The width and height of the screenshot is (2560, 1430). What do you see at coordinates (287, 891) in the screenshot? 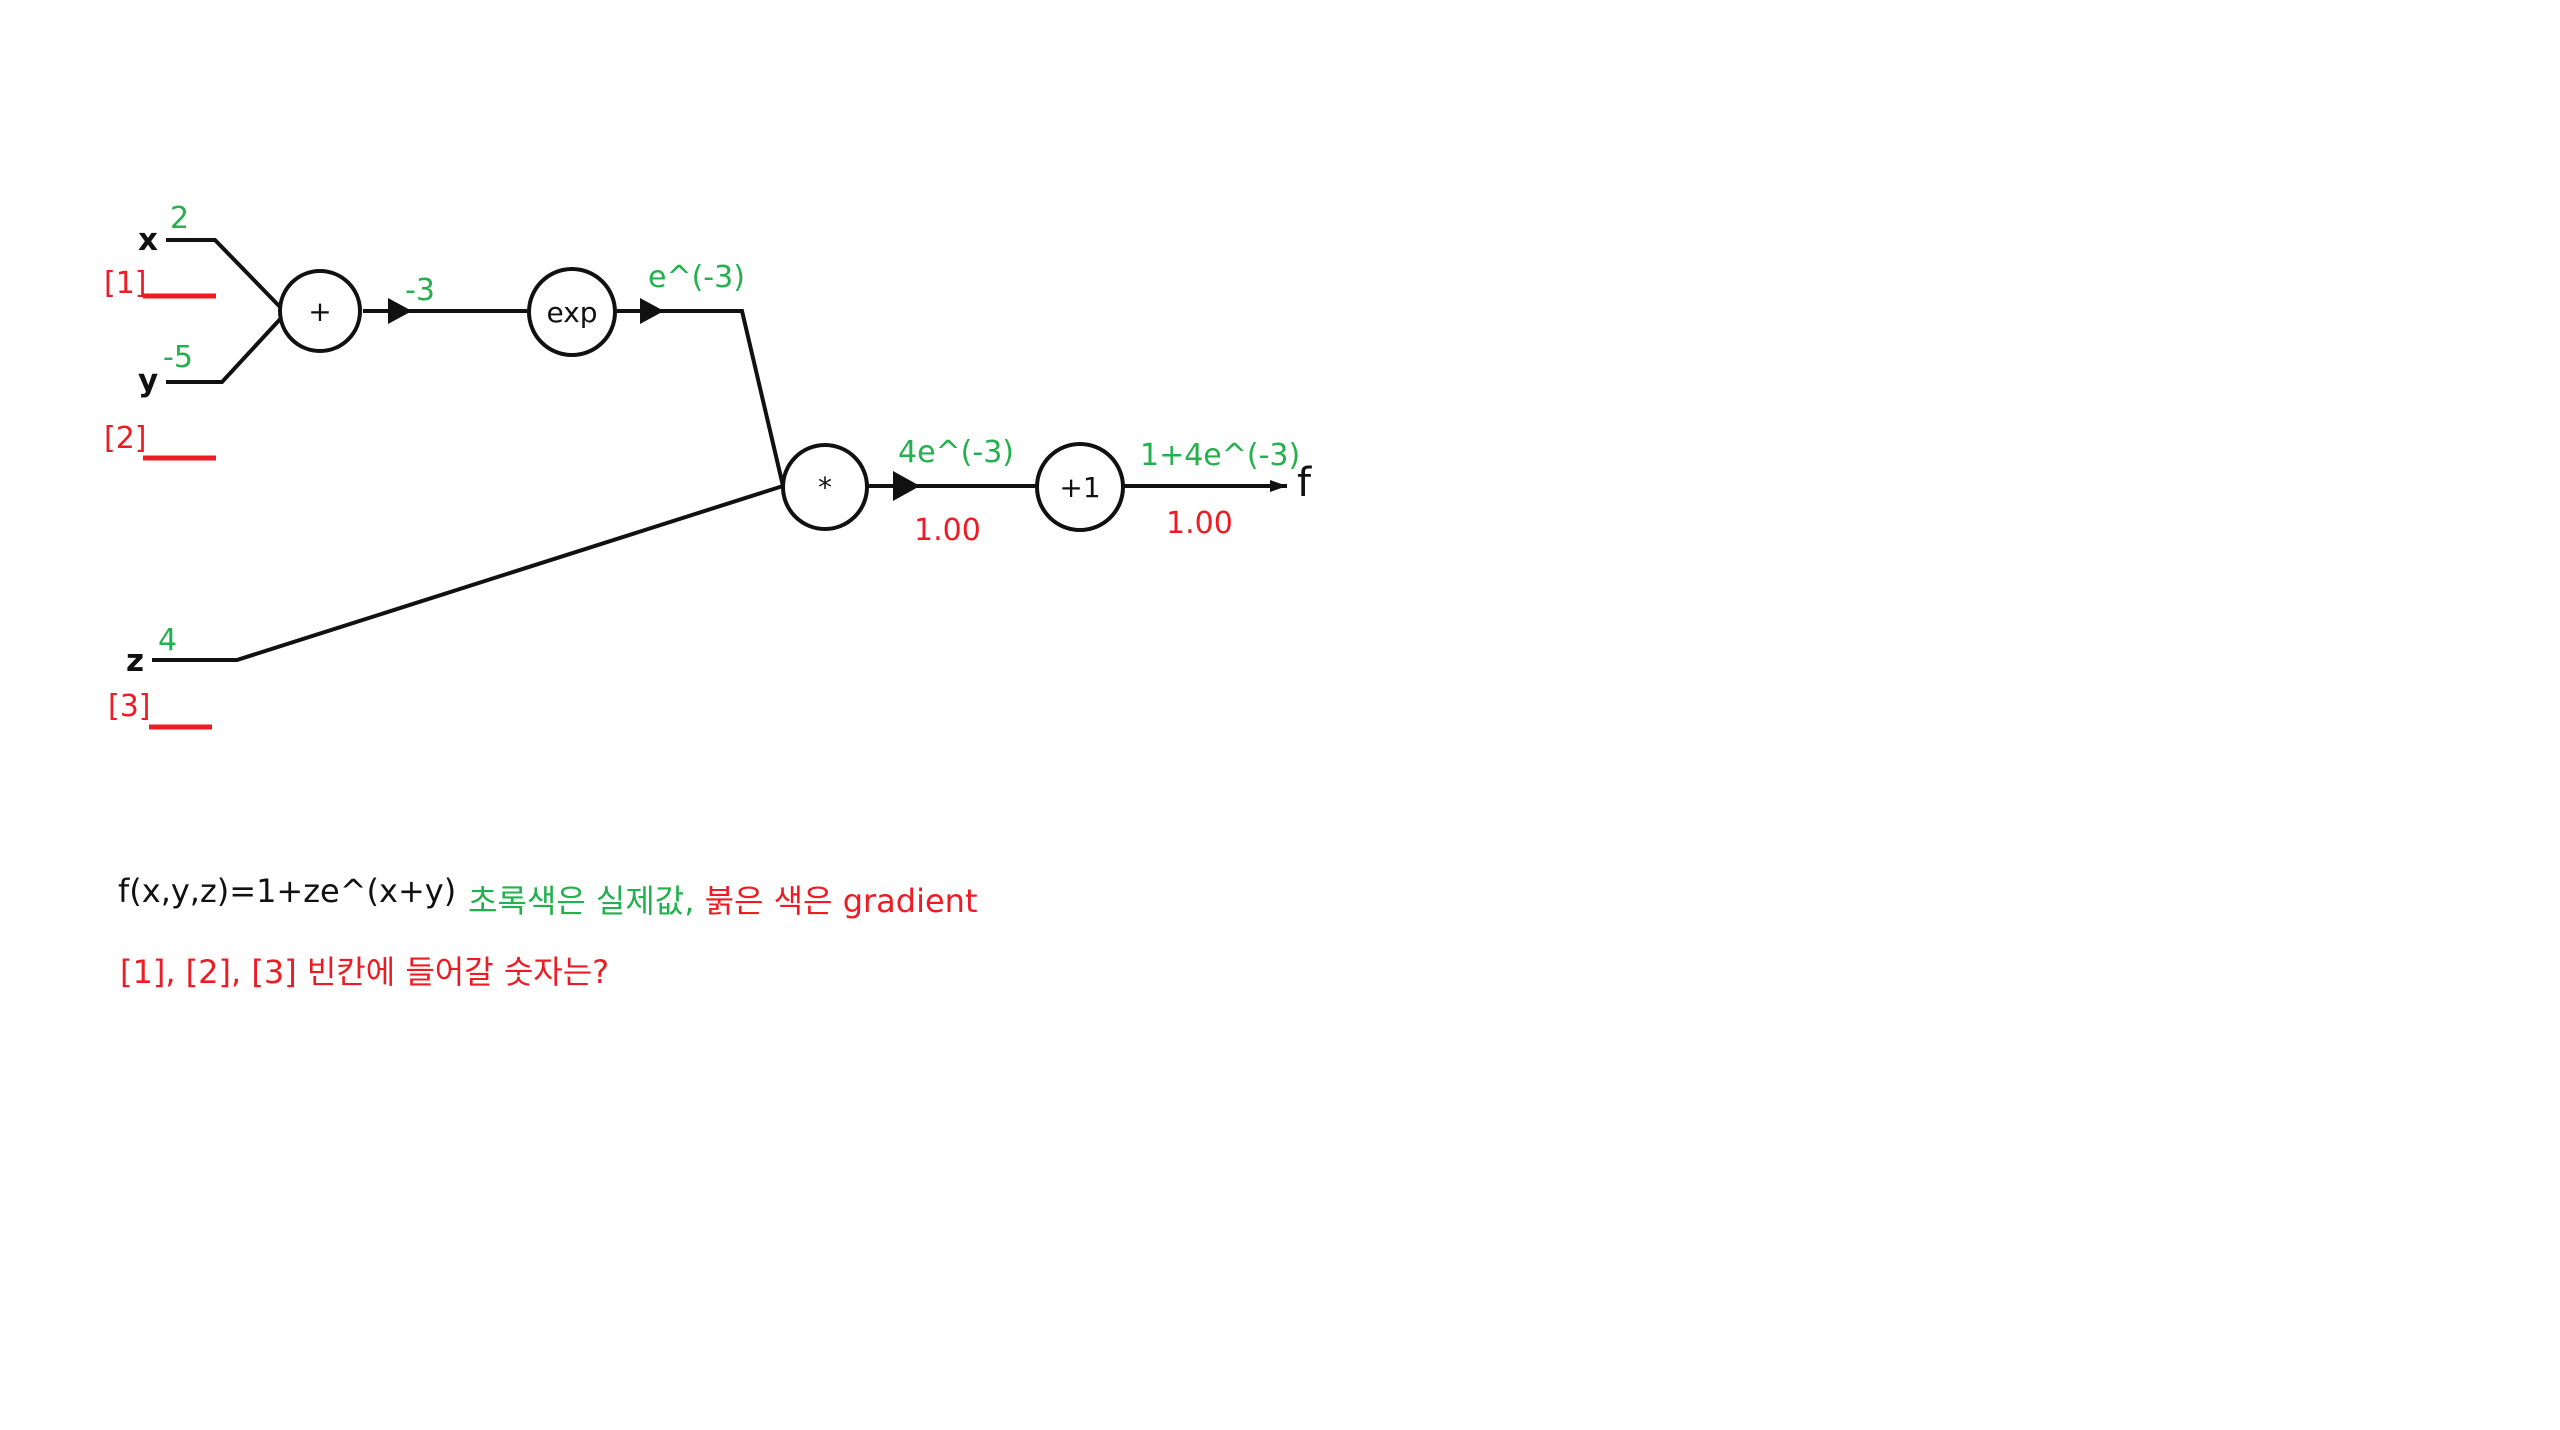
I see `formula-text: f(x,y,z)=1+ze^(x+y)` at bounding box center [287, 891].